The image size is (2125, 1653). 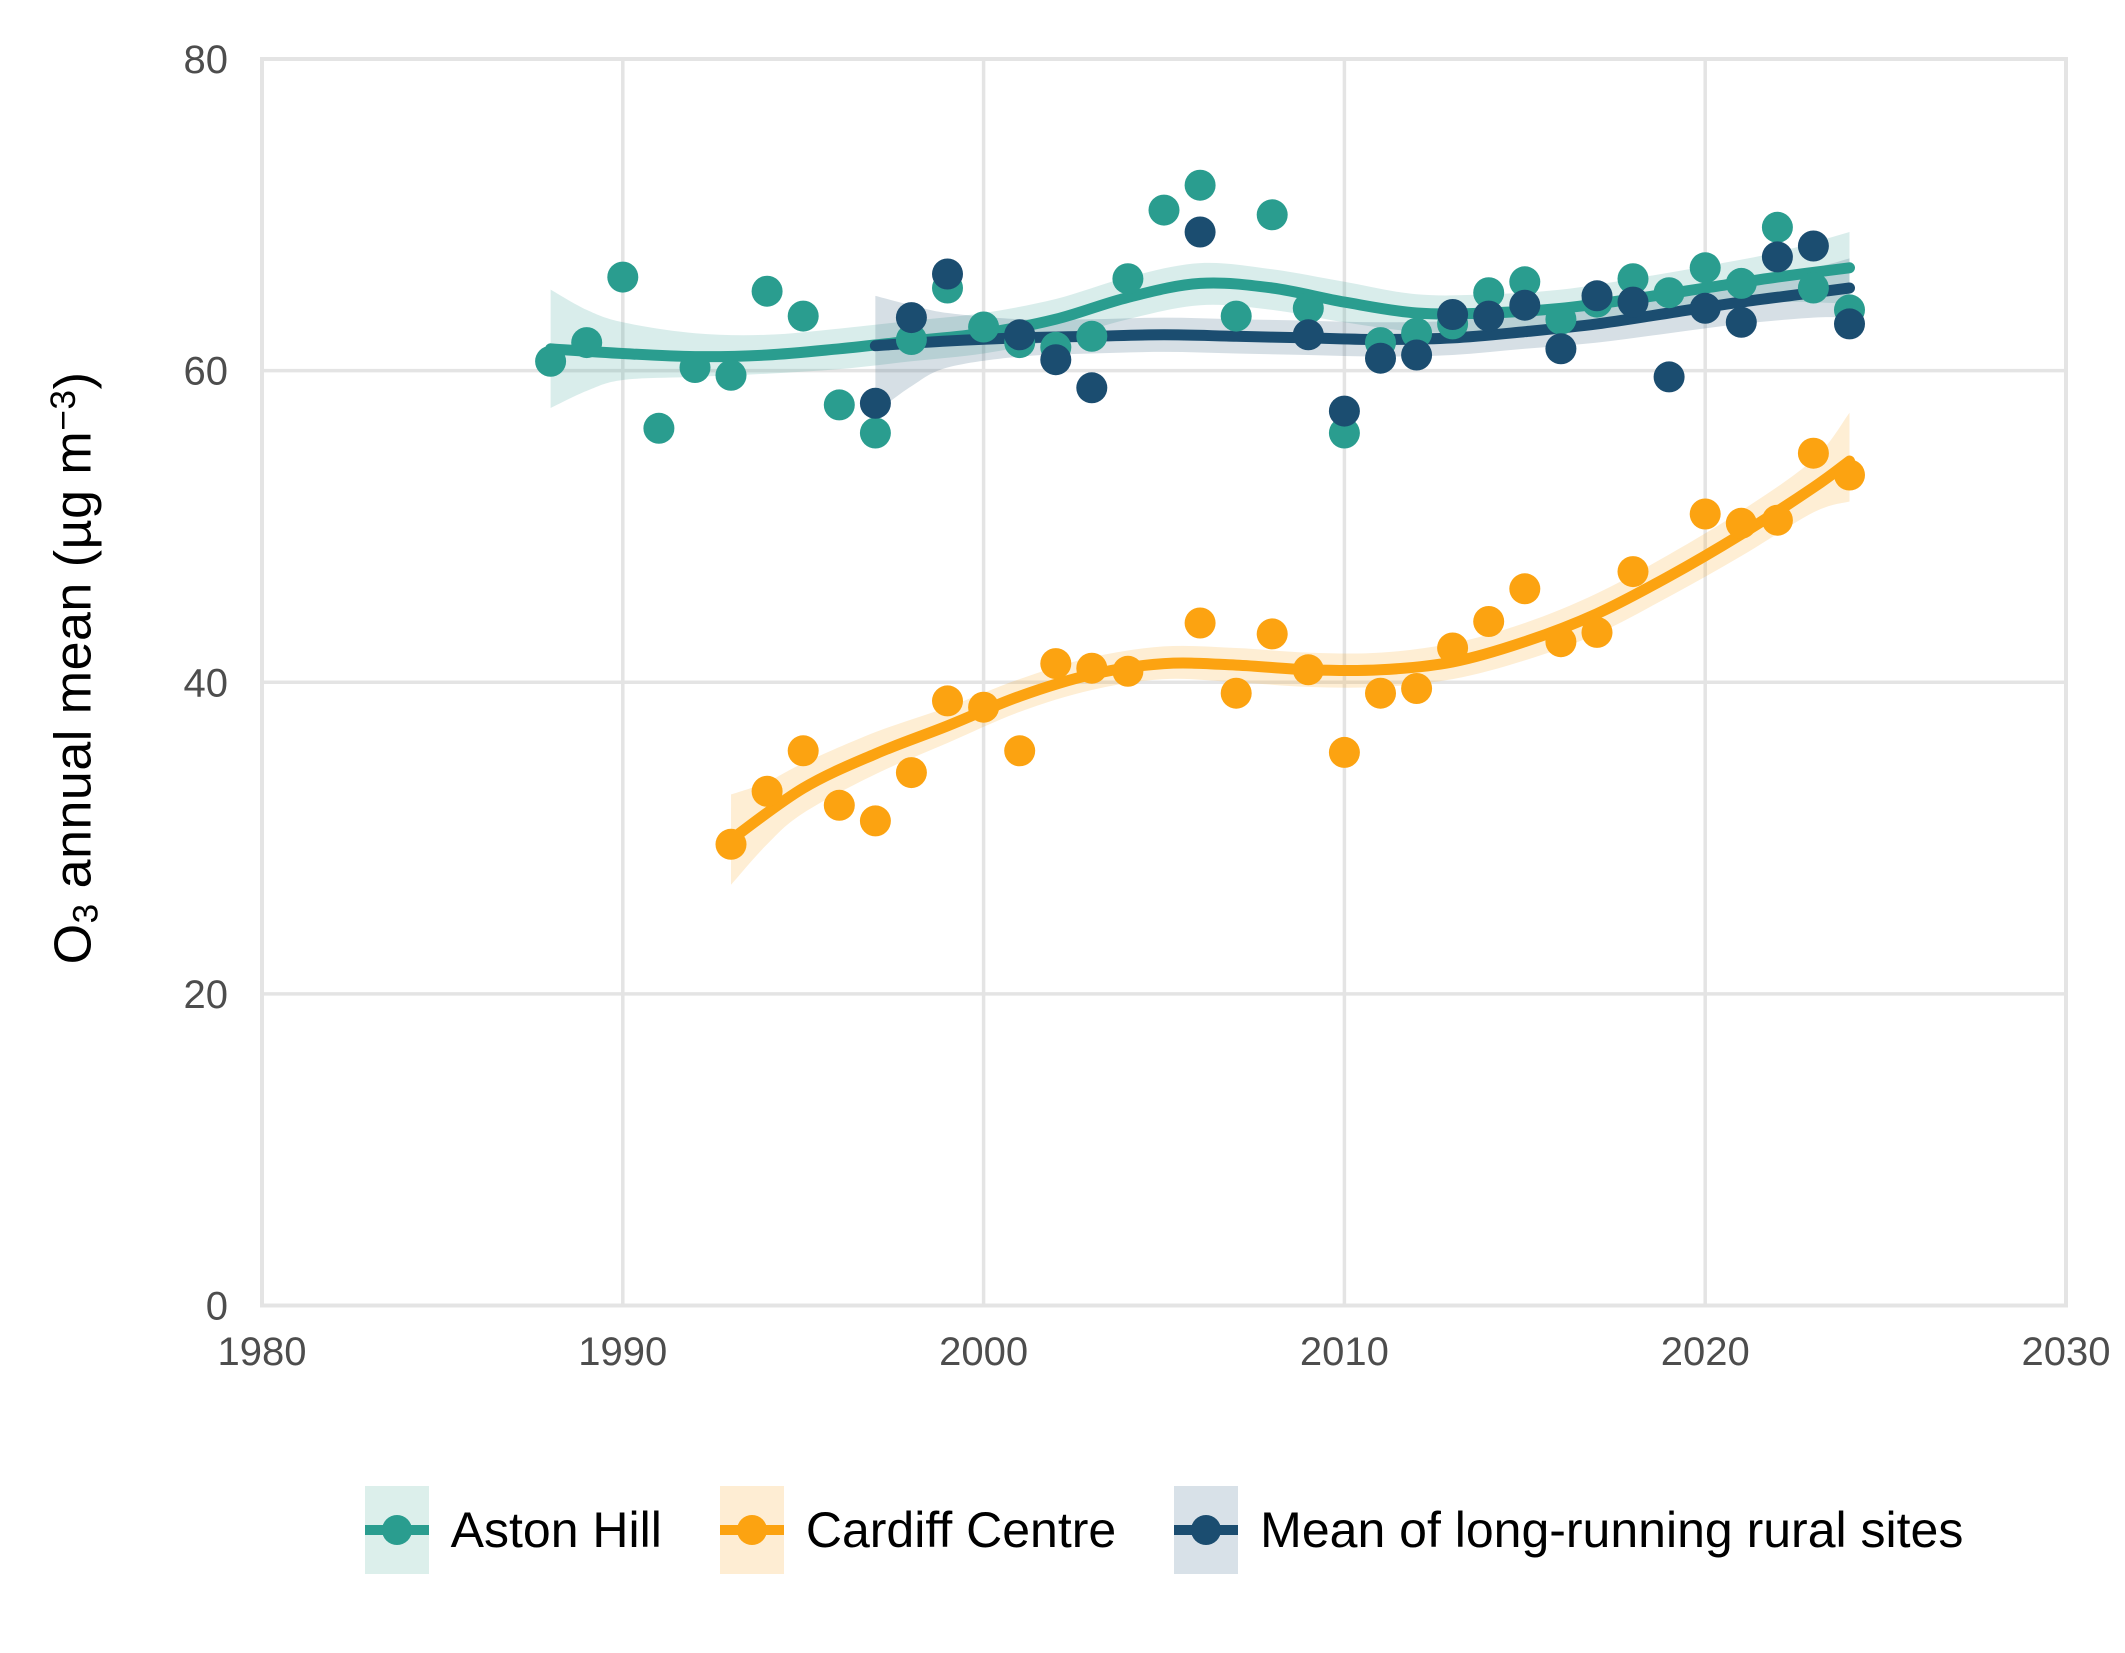 What do you see at coordinates (206, 60) in the screenshot?
I see `y-tick-label: 80` at bounding box center [206, 60].